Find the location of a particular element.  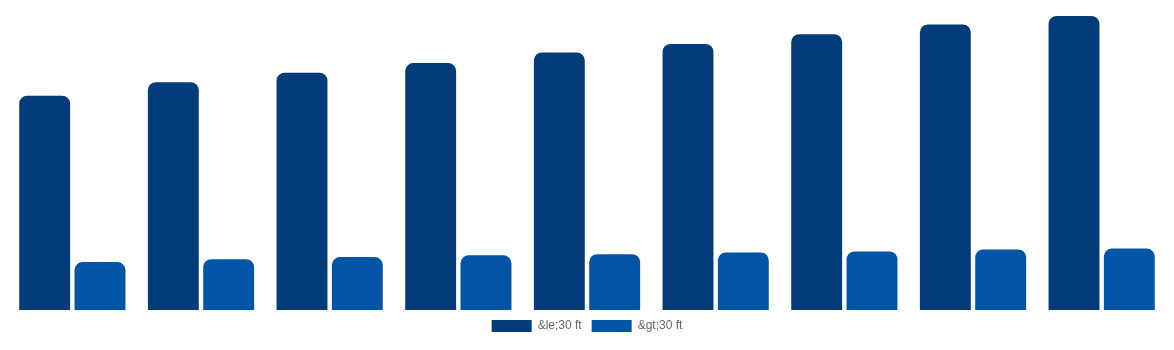

legend-label: &gt;30 ft is located at coordinates (660, 325).